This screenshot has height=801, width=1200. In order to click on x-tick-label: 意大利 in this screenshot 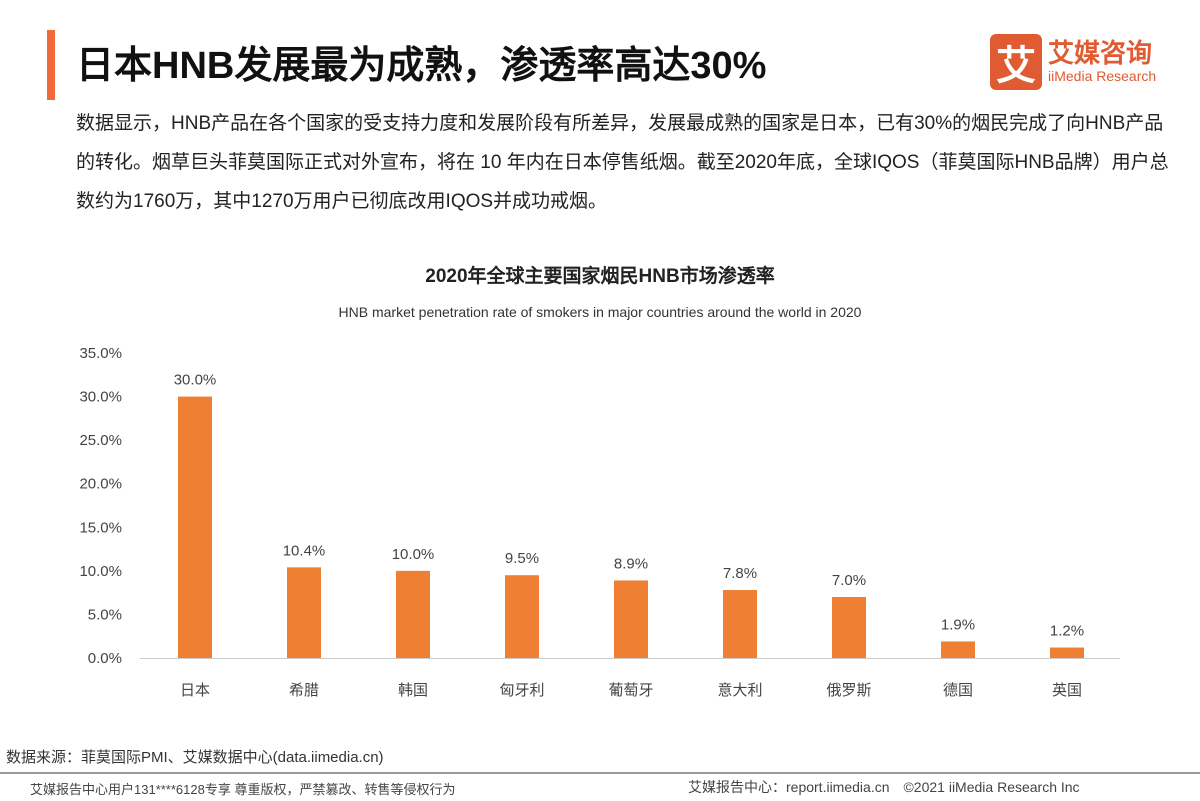, I will do `click(739, 690)`.